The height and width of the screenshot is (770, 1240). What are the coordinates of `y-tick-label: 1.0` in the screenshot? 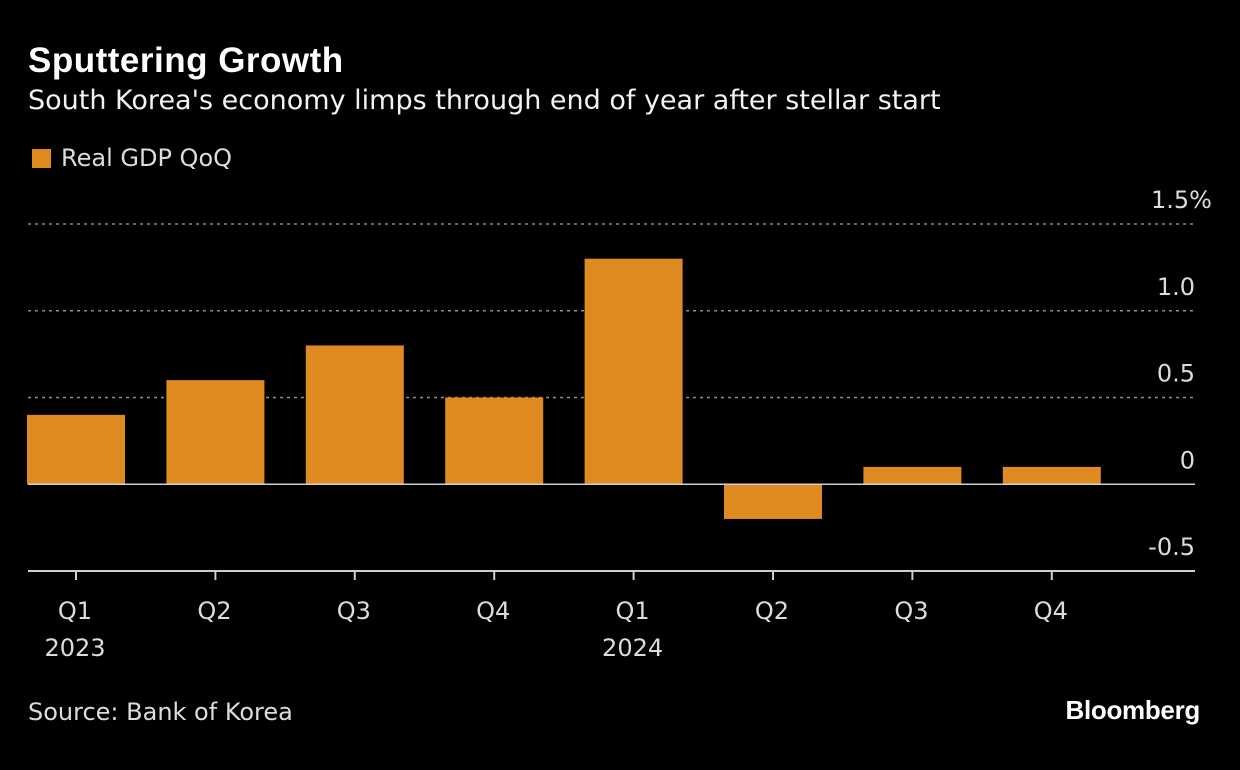 It's located at (1176, 287).